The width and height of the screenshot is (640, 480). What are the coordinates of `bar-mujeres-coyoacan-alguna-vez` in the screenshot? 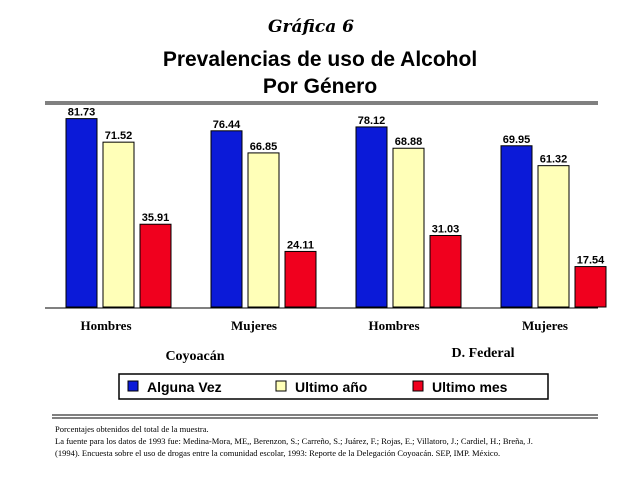 It's located at (226, 219).